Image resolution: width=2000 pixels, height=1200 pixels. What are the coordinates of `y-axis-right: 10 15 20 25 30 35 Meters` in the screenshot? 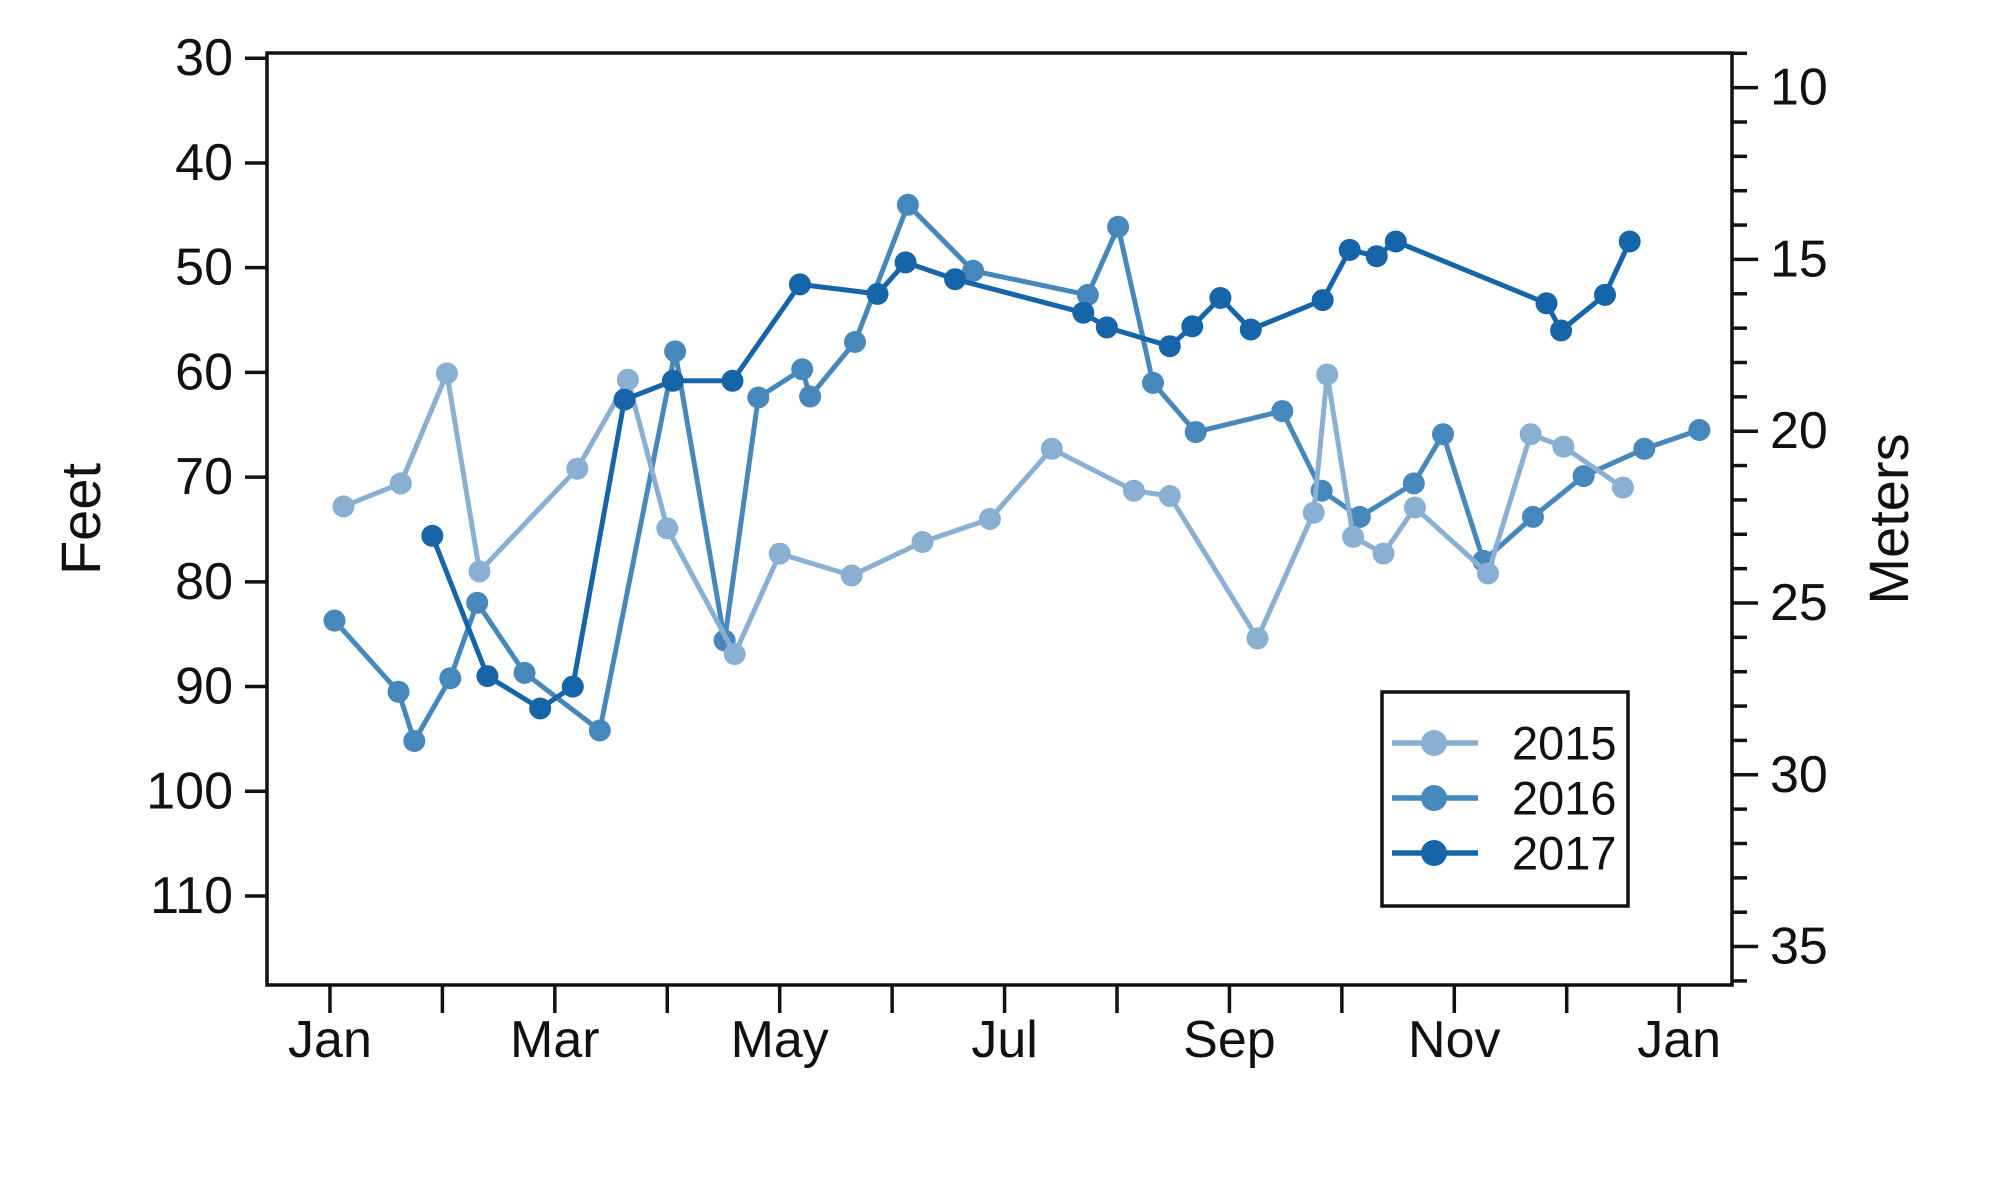 It's located at (1826, 517).